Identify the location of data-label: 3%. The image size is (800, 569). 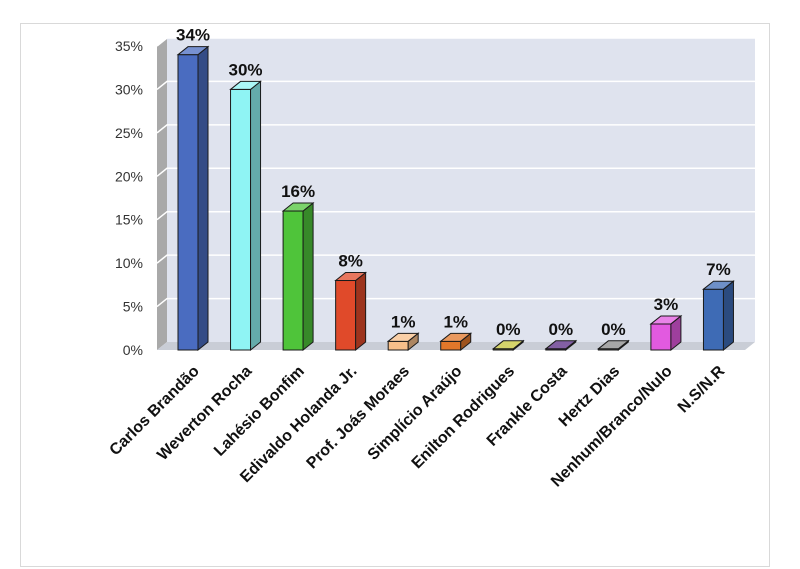
(666, 304).